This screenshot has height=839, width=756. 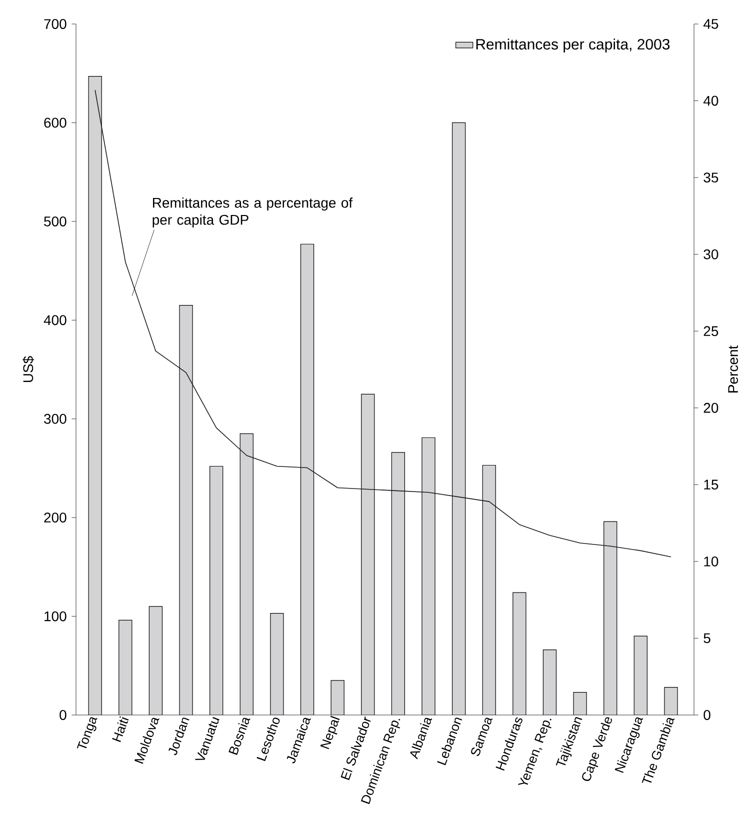 I want to click on x-tick-label: Samoa, so click(x=482, y=737).